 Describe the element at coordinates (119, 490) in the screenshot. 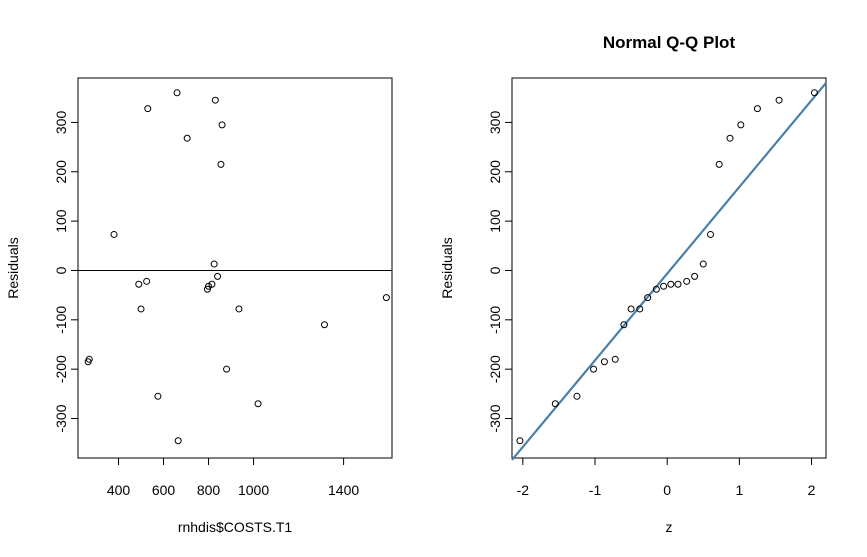

I see `x-tick-label: 400` at that location.